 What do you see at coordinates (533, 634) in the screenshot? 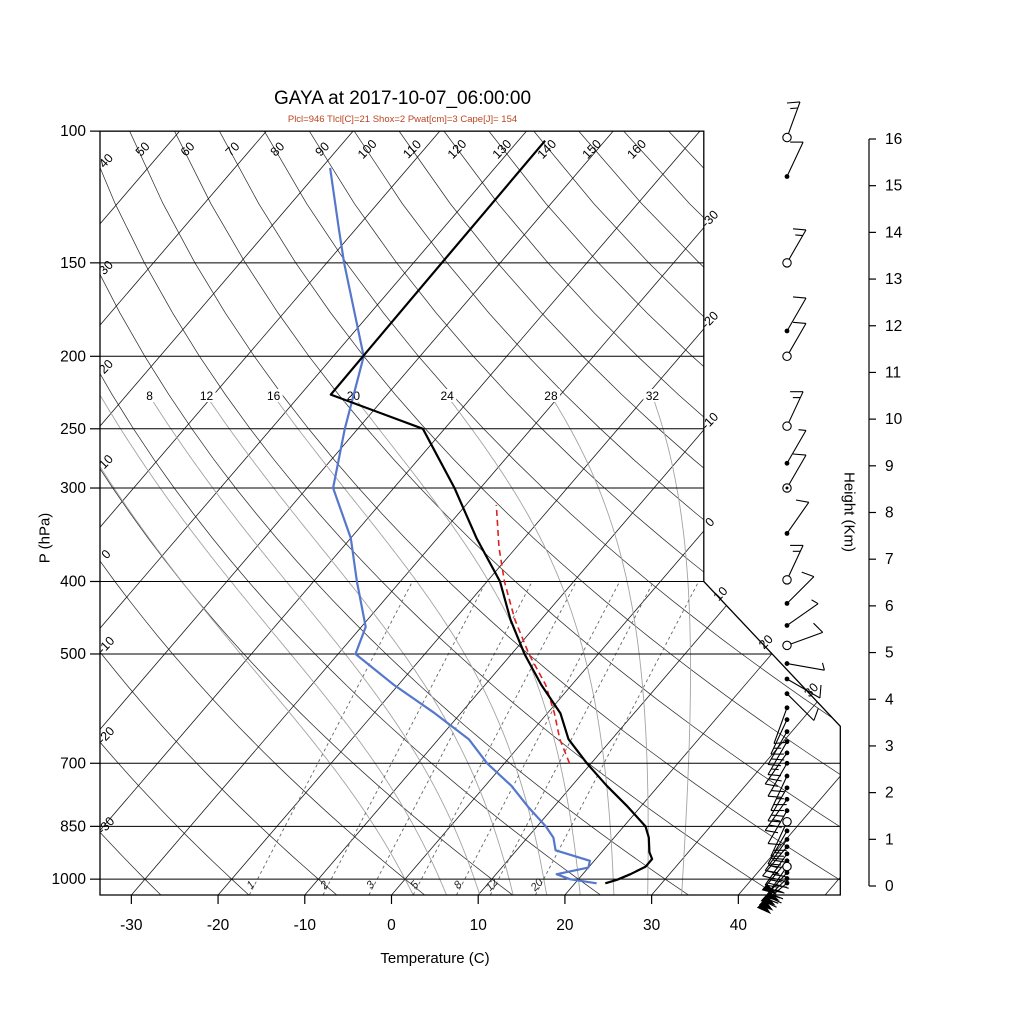
I see `parcel-curve` at bounding box center [533, 634].